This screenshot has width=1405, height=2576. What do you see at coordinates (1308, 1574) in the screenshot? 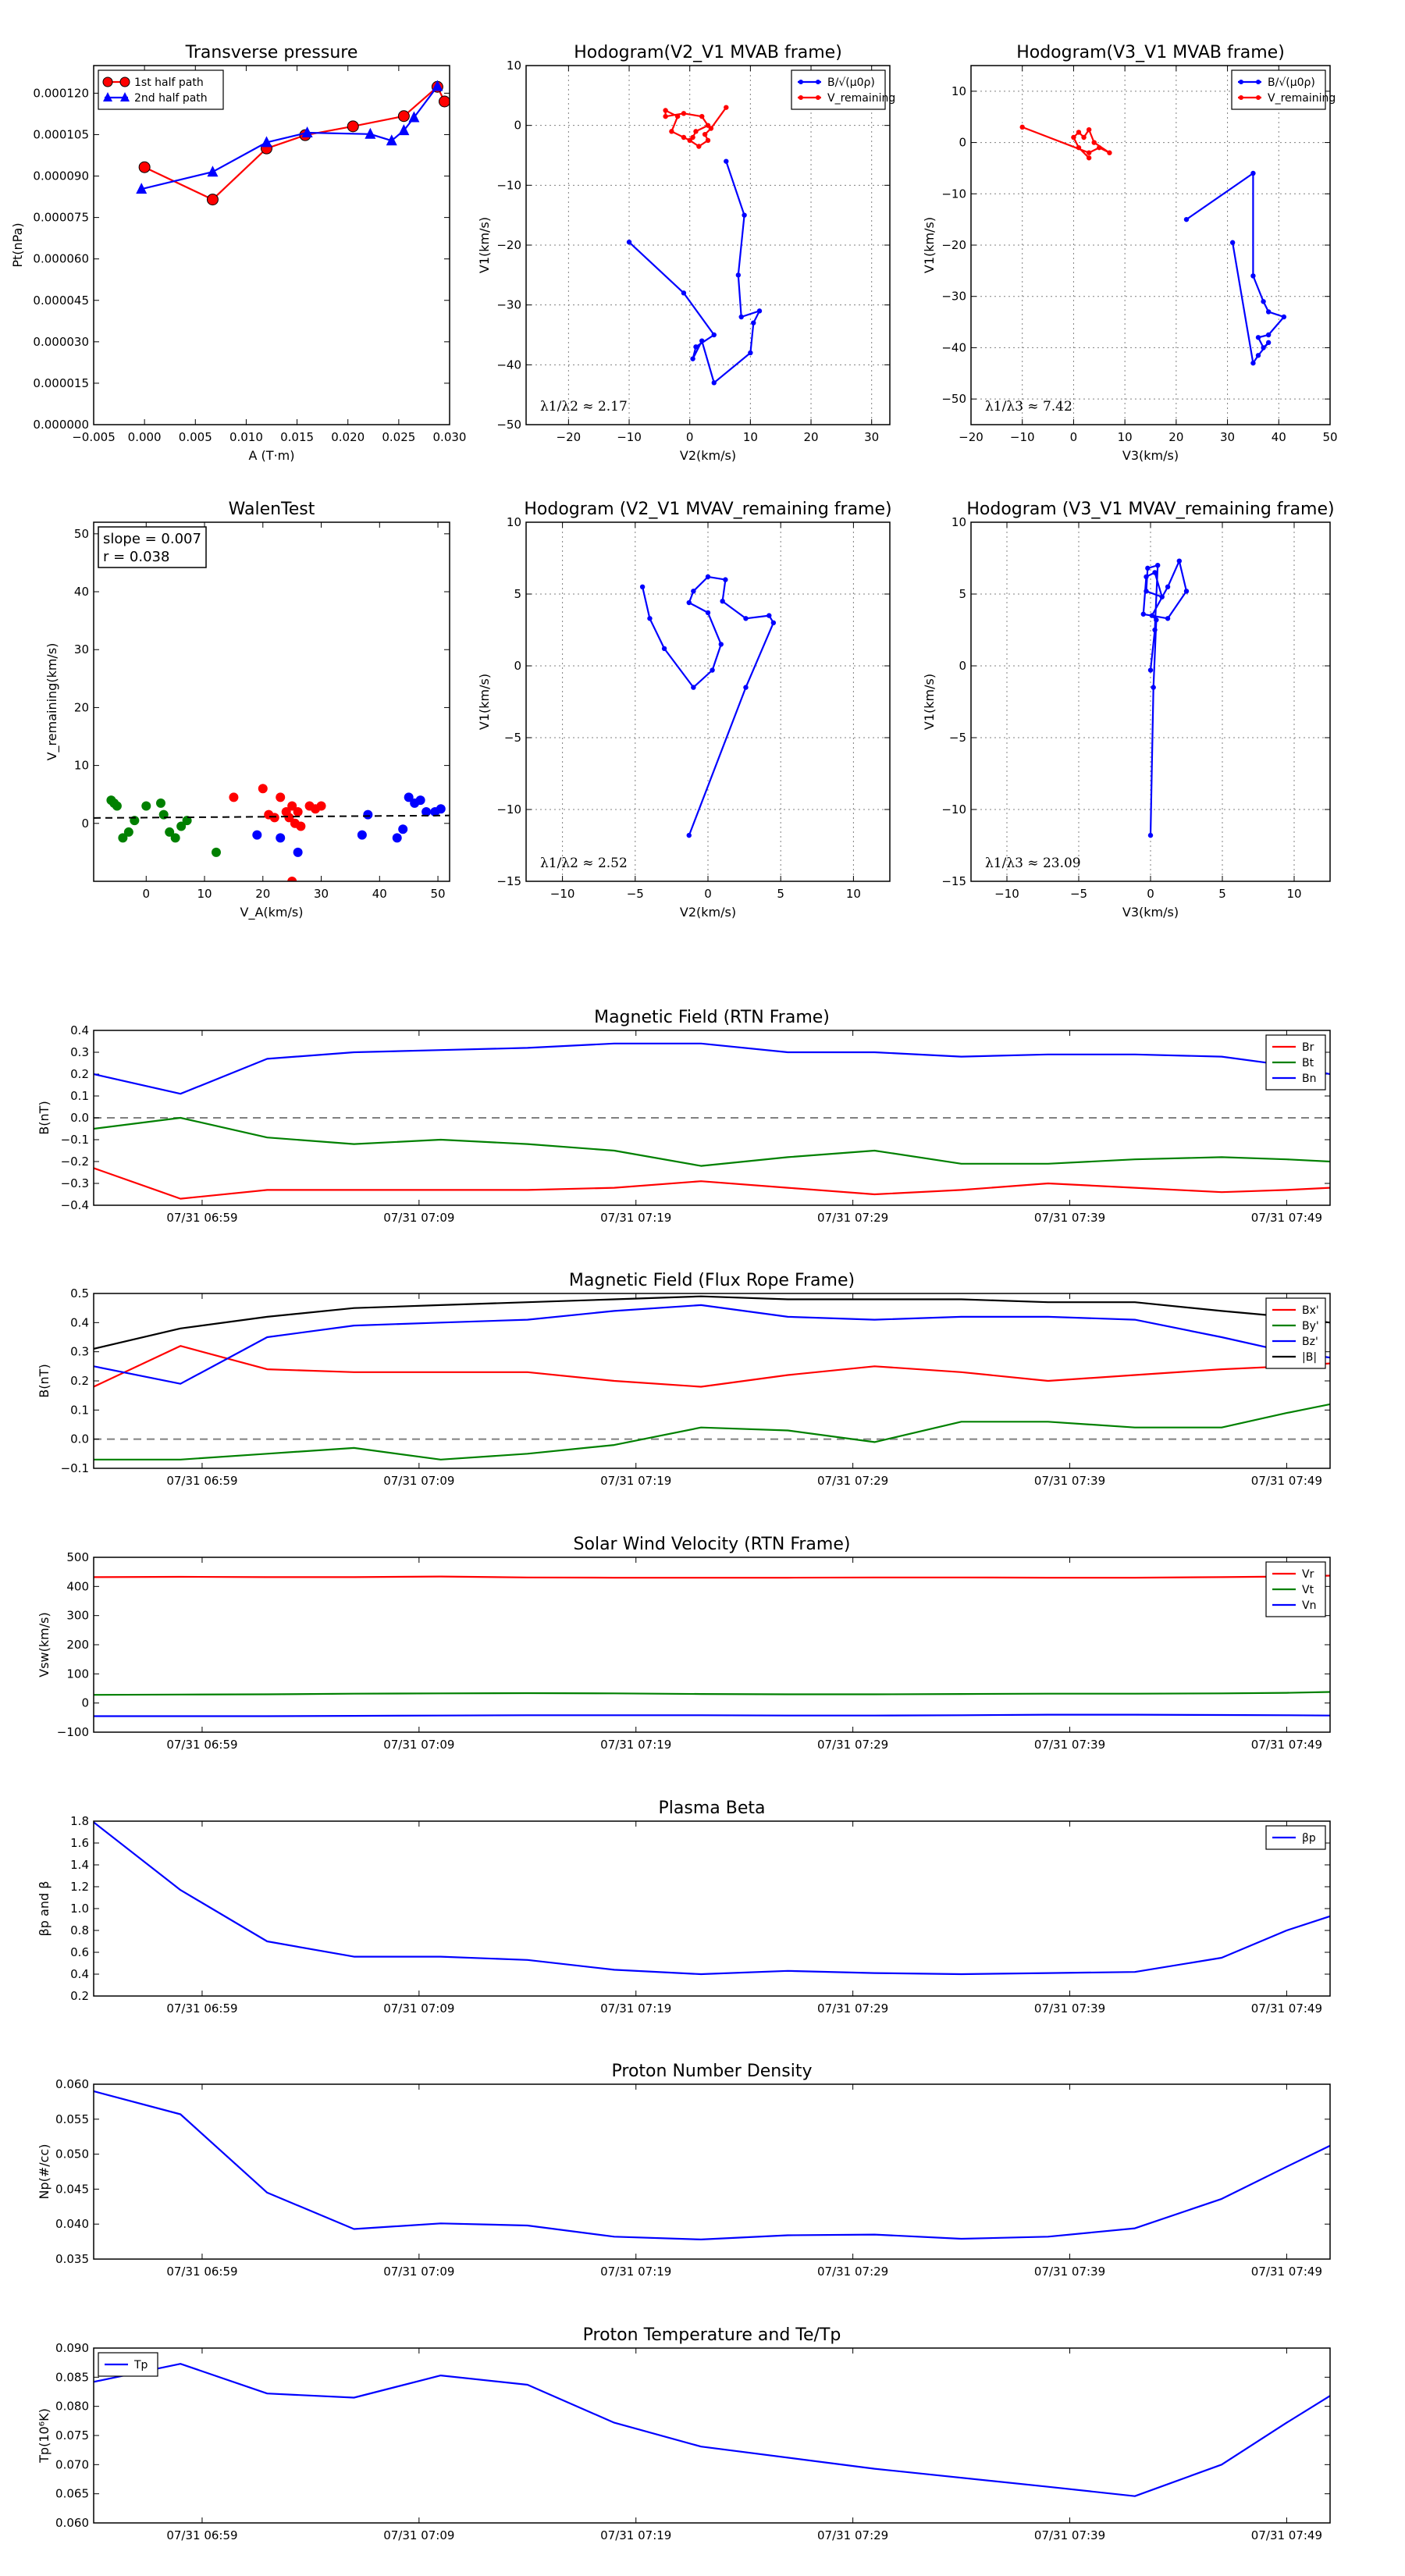
I see `legend-label: Vr` at bounding box center [1308, 1574].